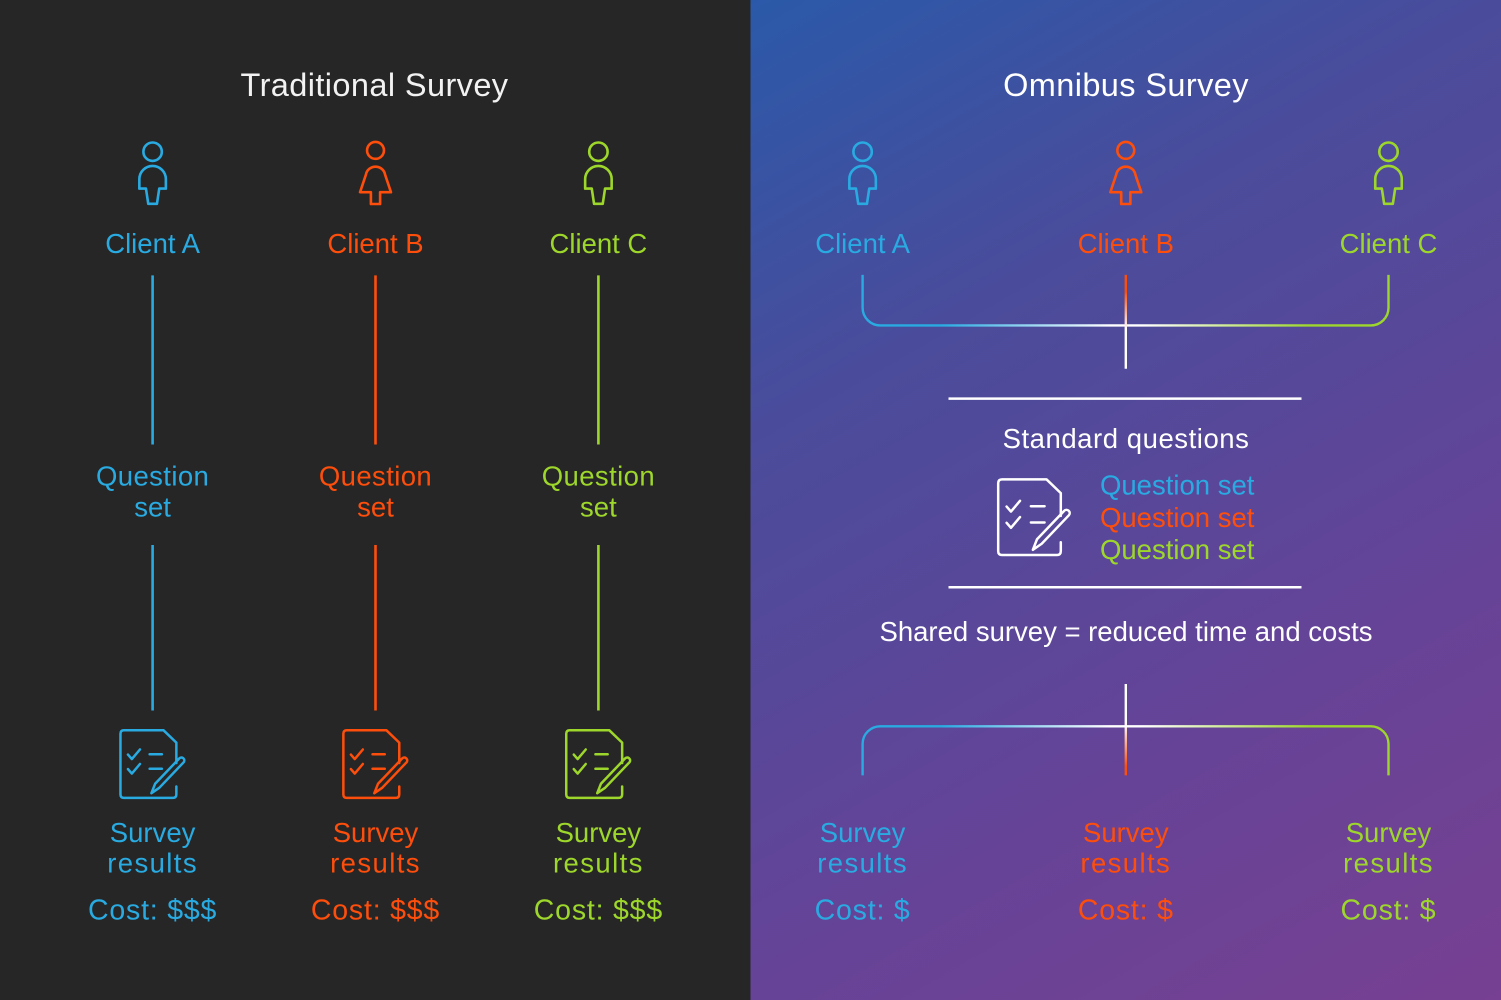 The image size is (1501, 1000). What do you see at coordinates (1126, 631) in the screenshot?
I see `svg-text:Shared survey = reduced time a: Shared survey = reduced time and costs` at bounding box center [1126, 631].